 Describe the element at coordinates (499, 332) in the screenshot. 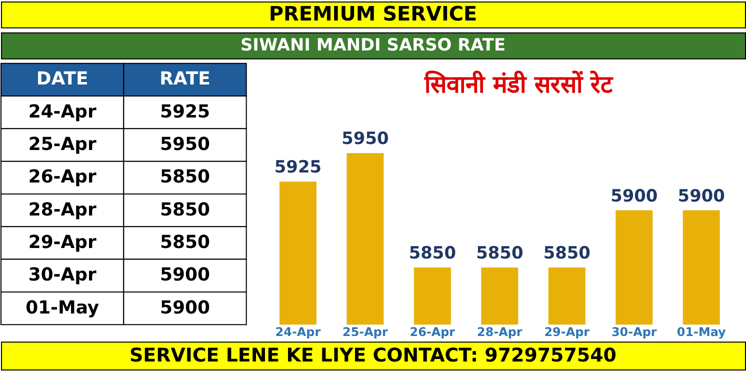

I see `x-tick-label: 28-Apr` at that location.